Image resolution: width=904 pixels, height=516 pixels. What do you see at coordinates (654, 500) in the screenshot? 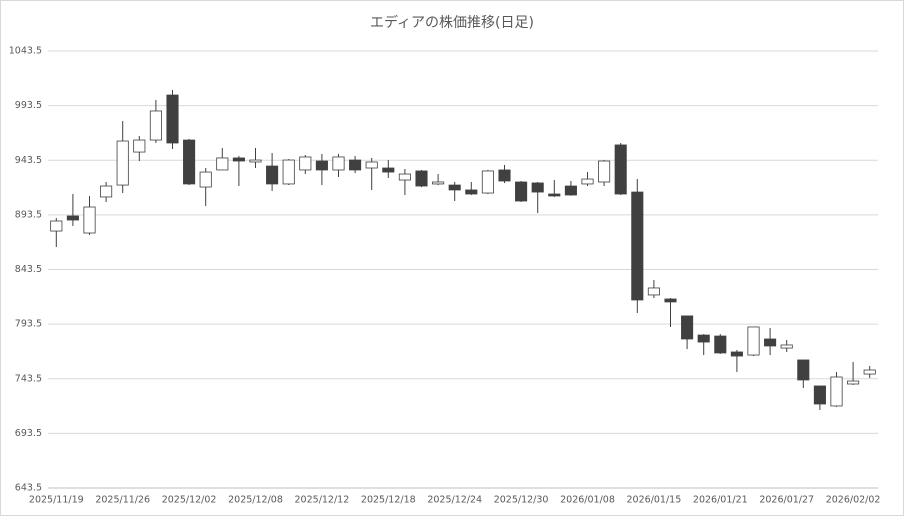
I see `x-tick-label: 2026/01/15` at bounding box center [654, 500].